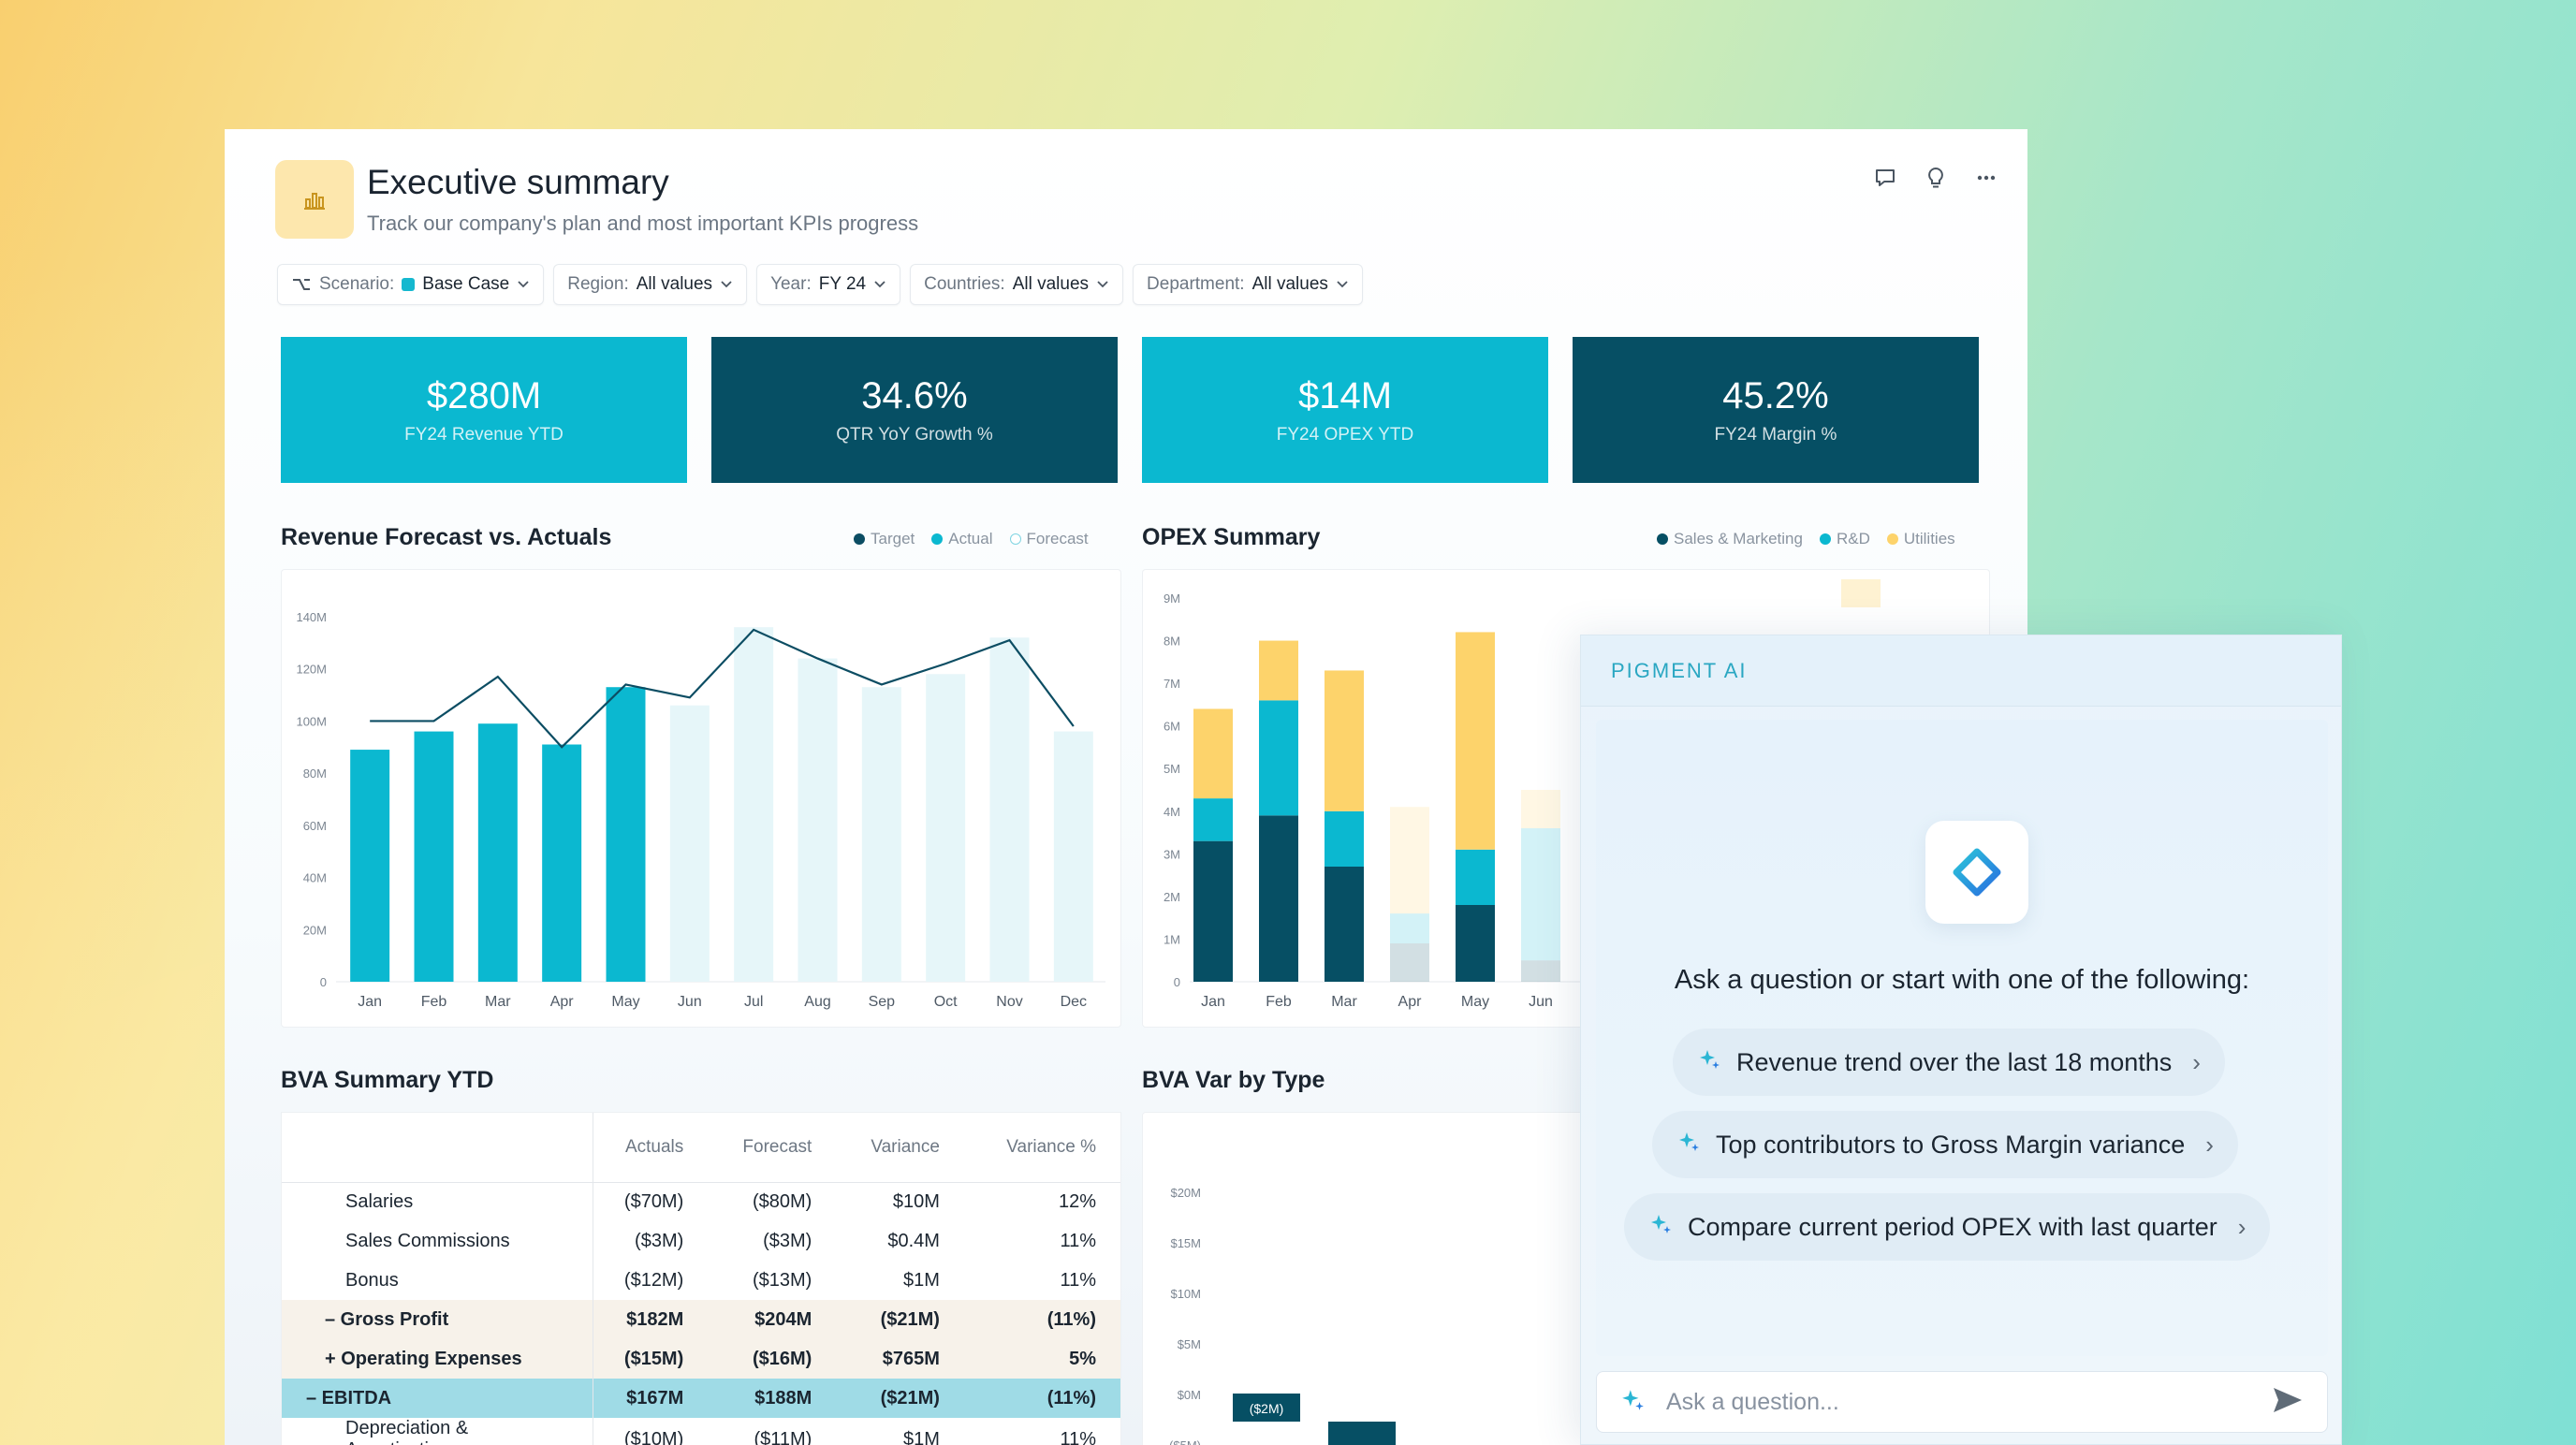 The width and height of the screenshot is (2576, 1445). Describe the element at coordinates (777, 1146) in the screenshot. I see `column-header-forecast: Forecast` at that location.